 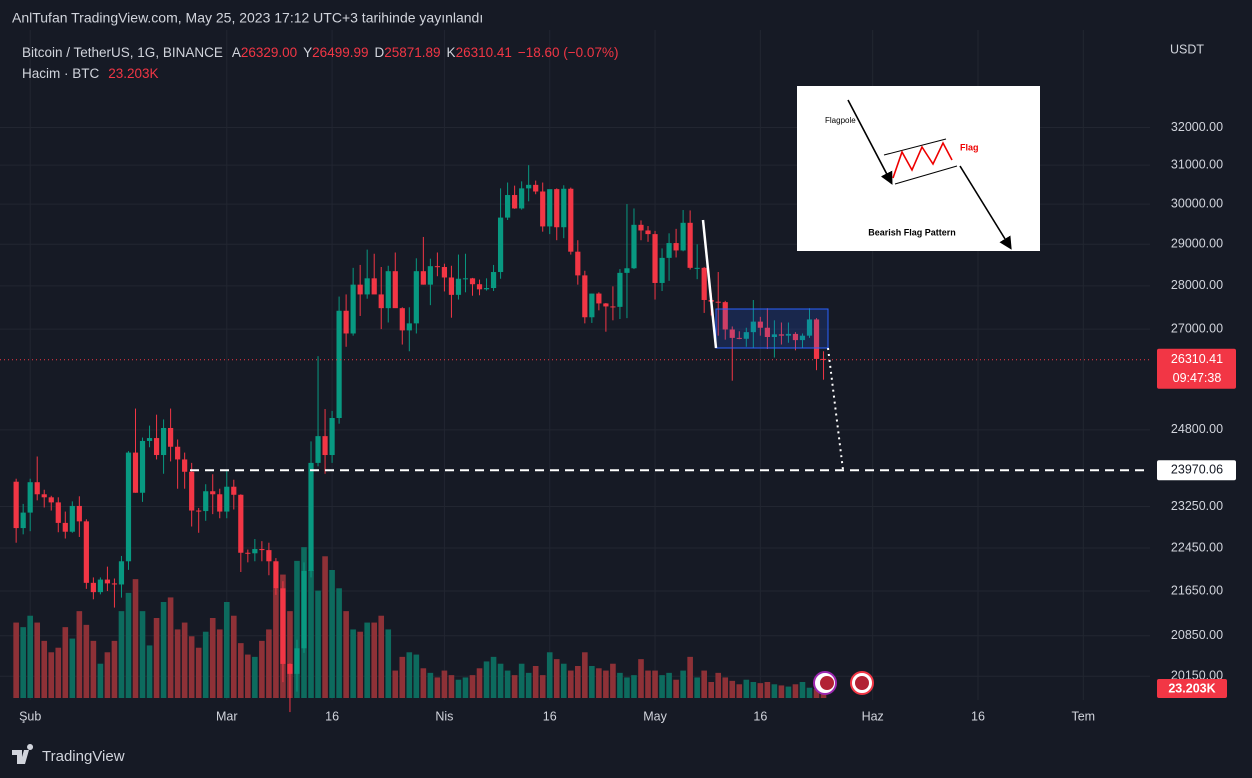 What do you see at coordinates (1197, 127) in the screenshot?
I see `y-tick-label: 32000.00` at bounding box center [1197, 127].